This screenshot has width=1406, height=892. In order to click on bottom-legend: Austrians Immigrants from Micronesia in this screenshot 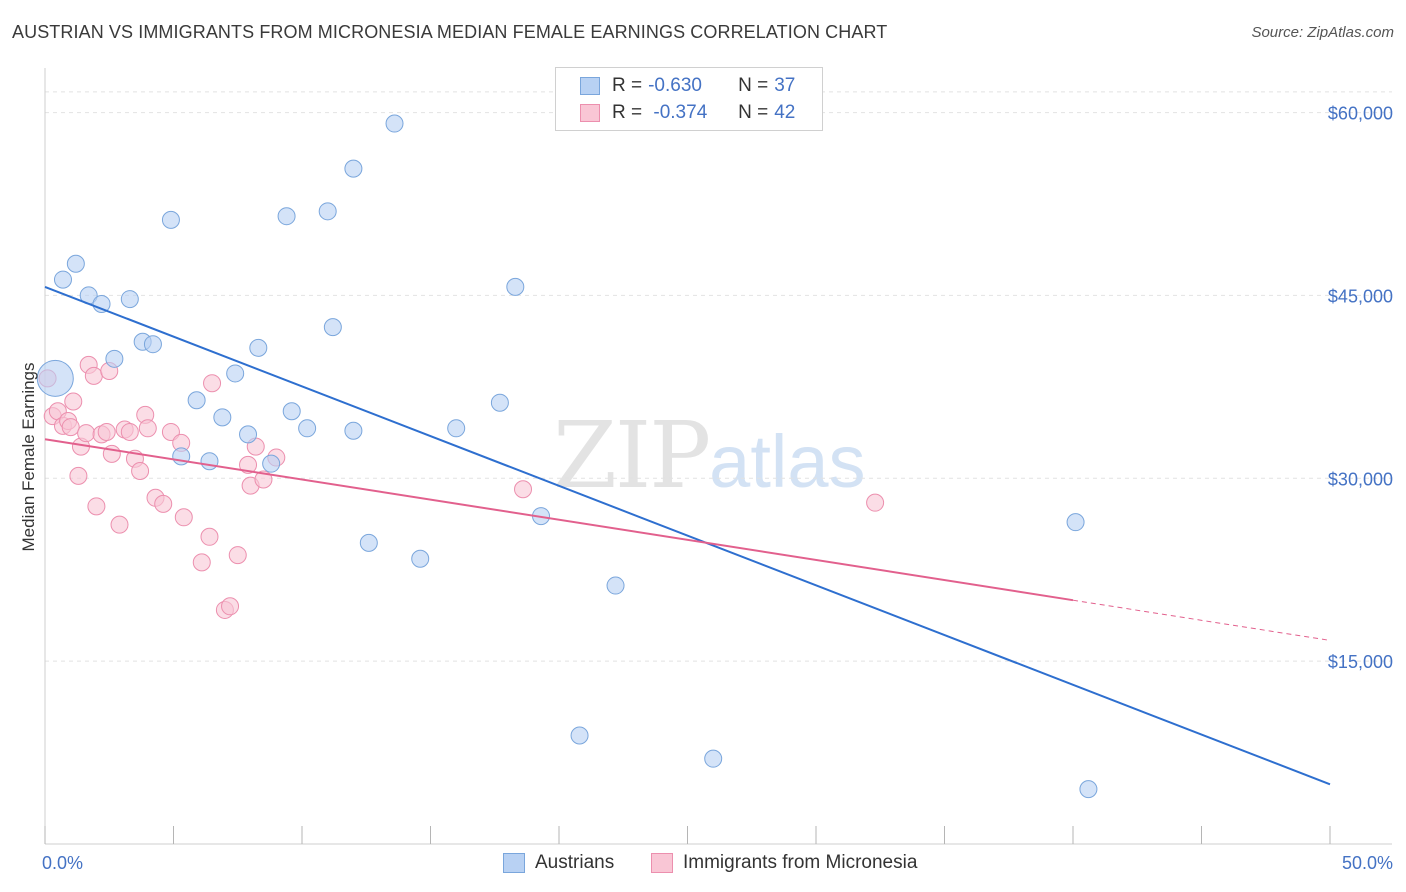, I will do `click(703, 865)`.